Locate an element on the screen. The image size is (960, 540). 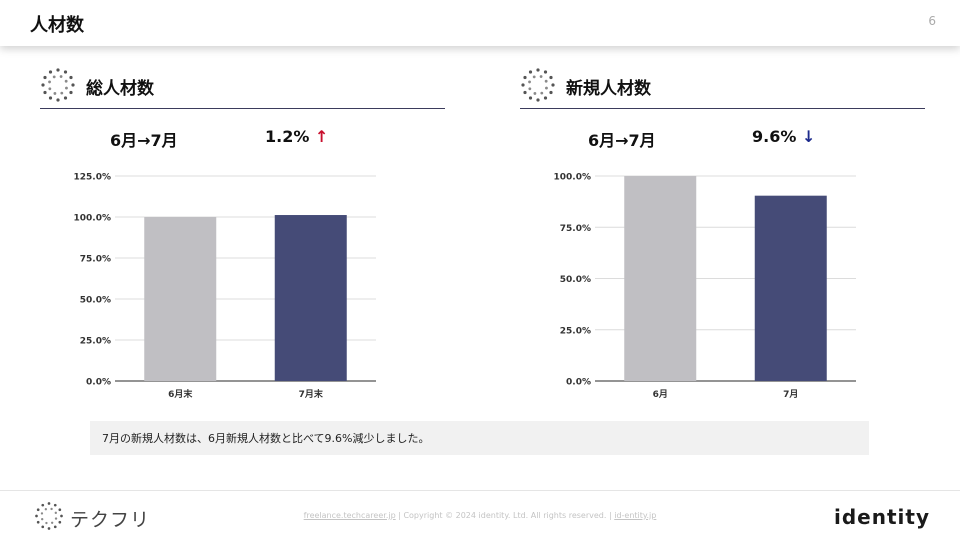
section-title: 総人材数 is located at coordinates (120, 89).